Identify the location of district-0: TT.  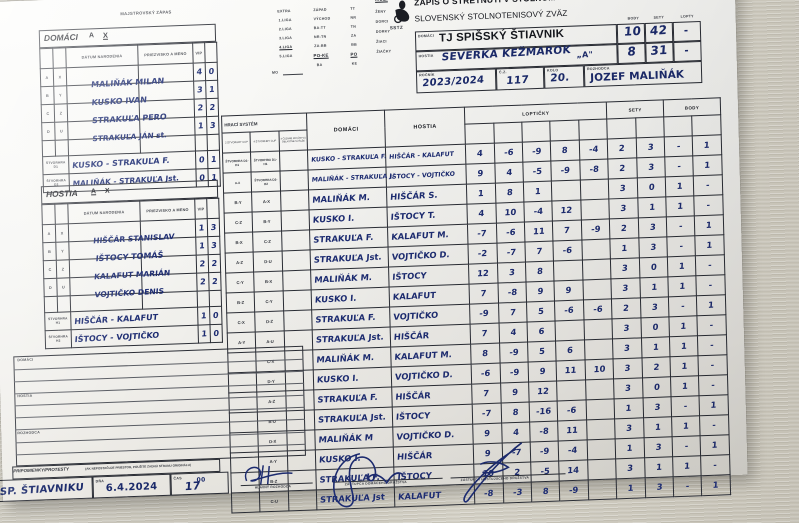
(353, 8).